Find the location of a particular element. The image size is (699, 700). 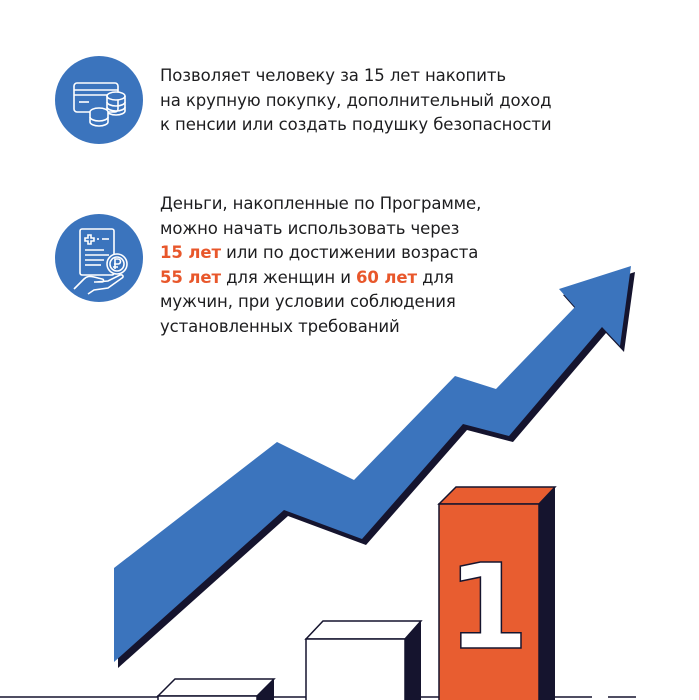

text-line: 15 лет или по достижении возраста is located at coordinates (320, 253).